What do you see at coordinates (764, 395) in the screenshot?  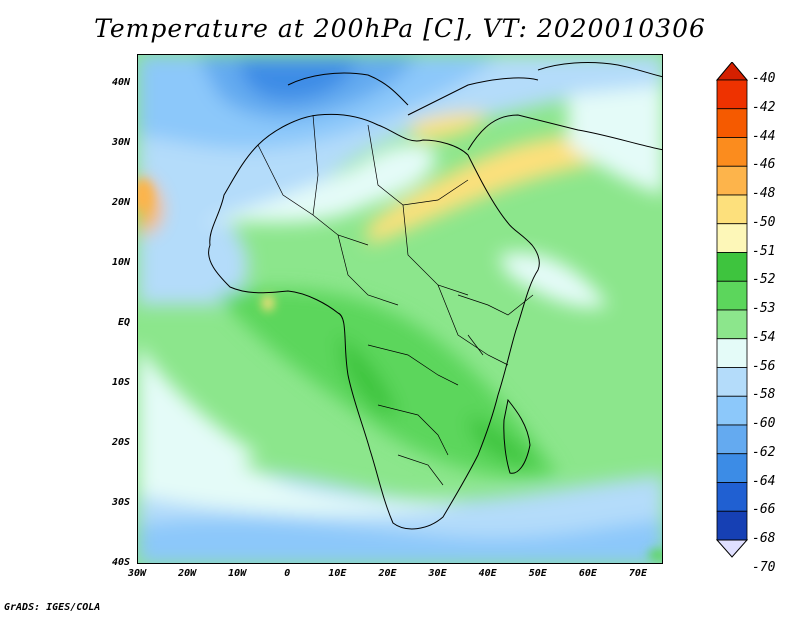 I see `colorbar-label: -58` at bounding box center [764, 395].